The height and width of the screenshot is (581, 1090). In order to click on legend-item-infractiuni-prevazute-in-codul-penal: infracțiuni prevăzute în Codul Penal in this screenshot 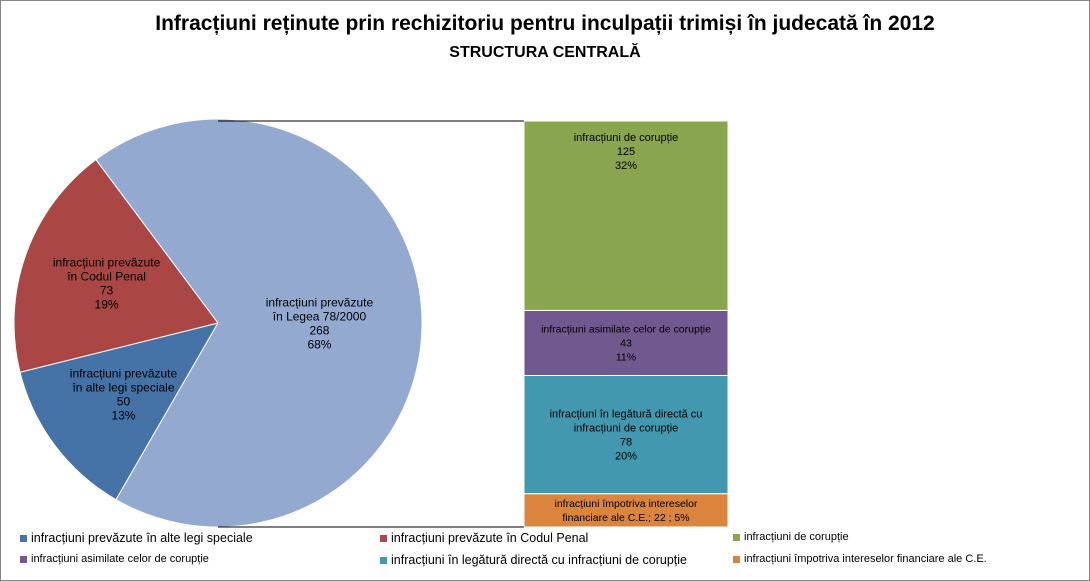, I will do `click(484, 538)`.